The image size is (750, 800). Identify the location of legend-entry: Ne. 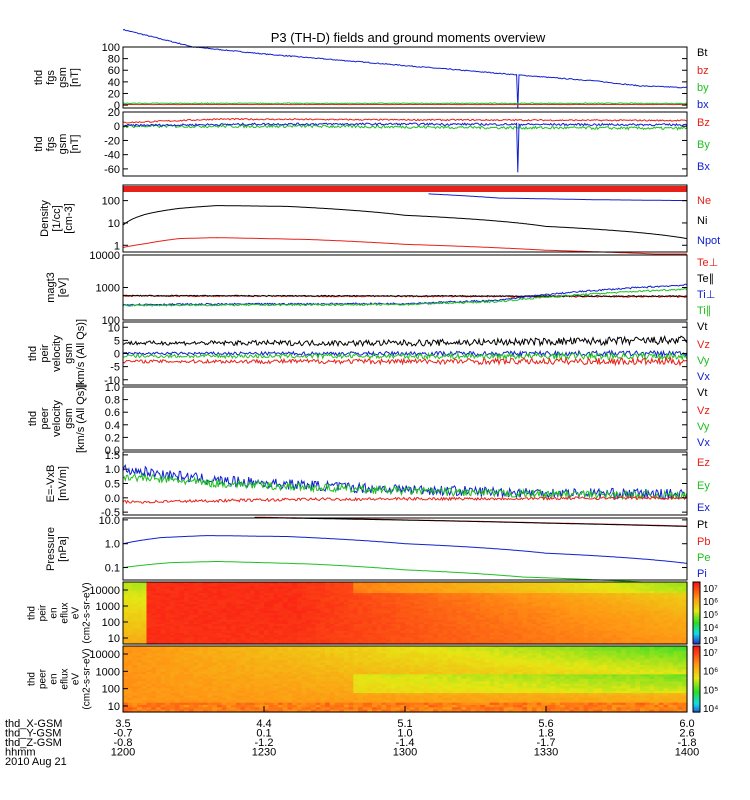
(704, 201).